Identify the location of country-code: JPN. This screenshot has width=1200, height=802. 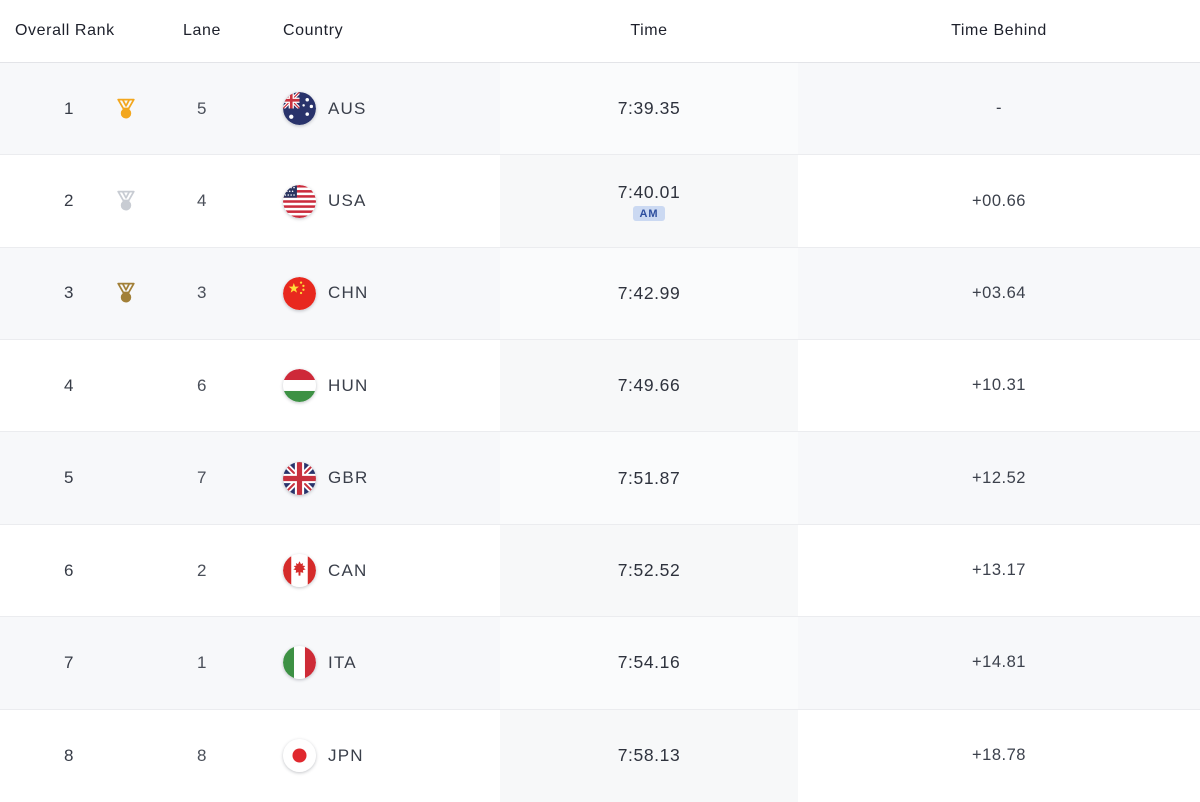
(346, 755).